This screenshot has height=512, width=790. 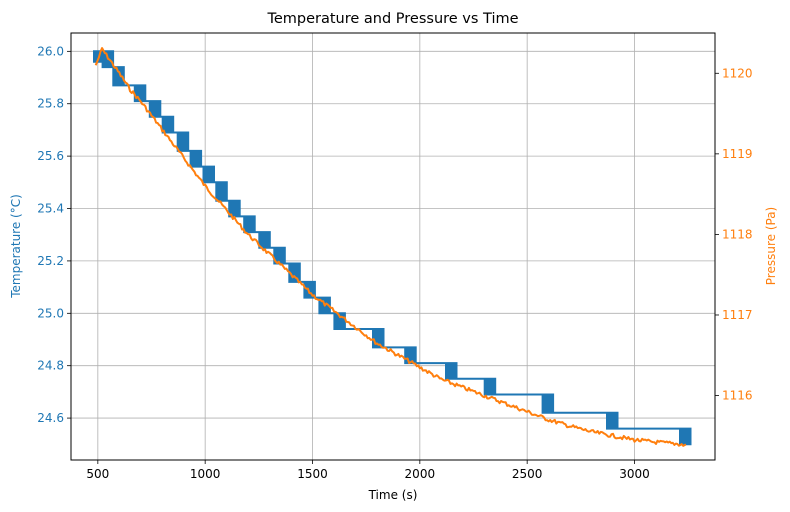 I want to click on y-right-tick-label: 1116, so click(x=737, y=396).